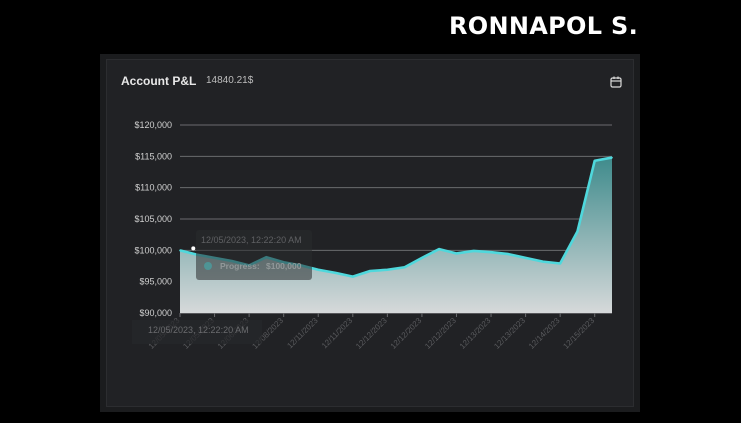 The image size is (741, 423). I want to click on x-hover-box, so click(197, 332).